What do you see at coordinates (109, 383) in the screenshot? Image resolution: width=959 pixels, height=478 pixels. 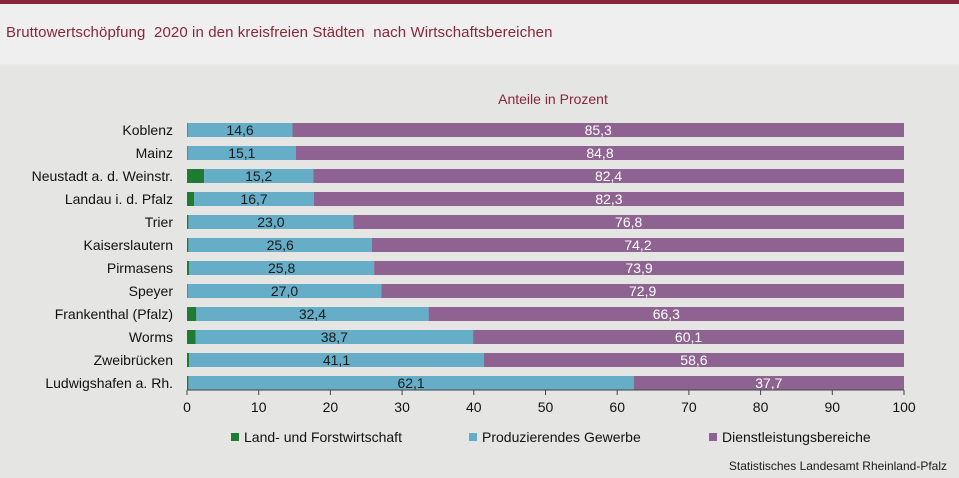 I see `category-label: Ludwigshafen a. Rh.` at bounding box center [109, 383].